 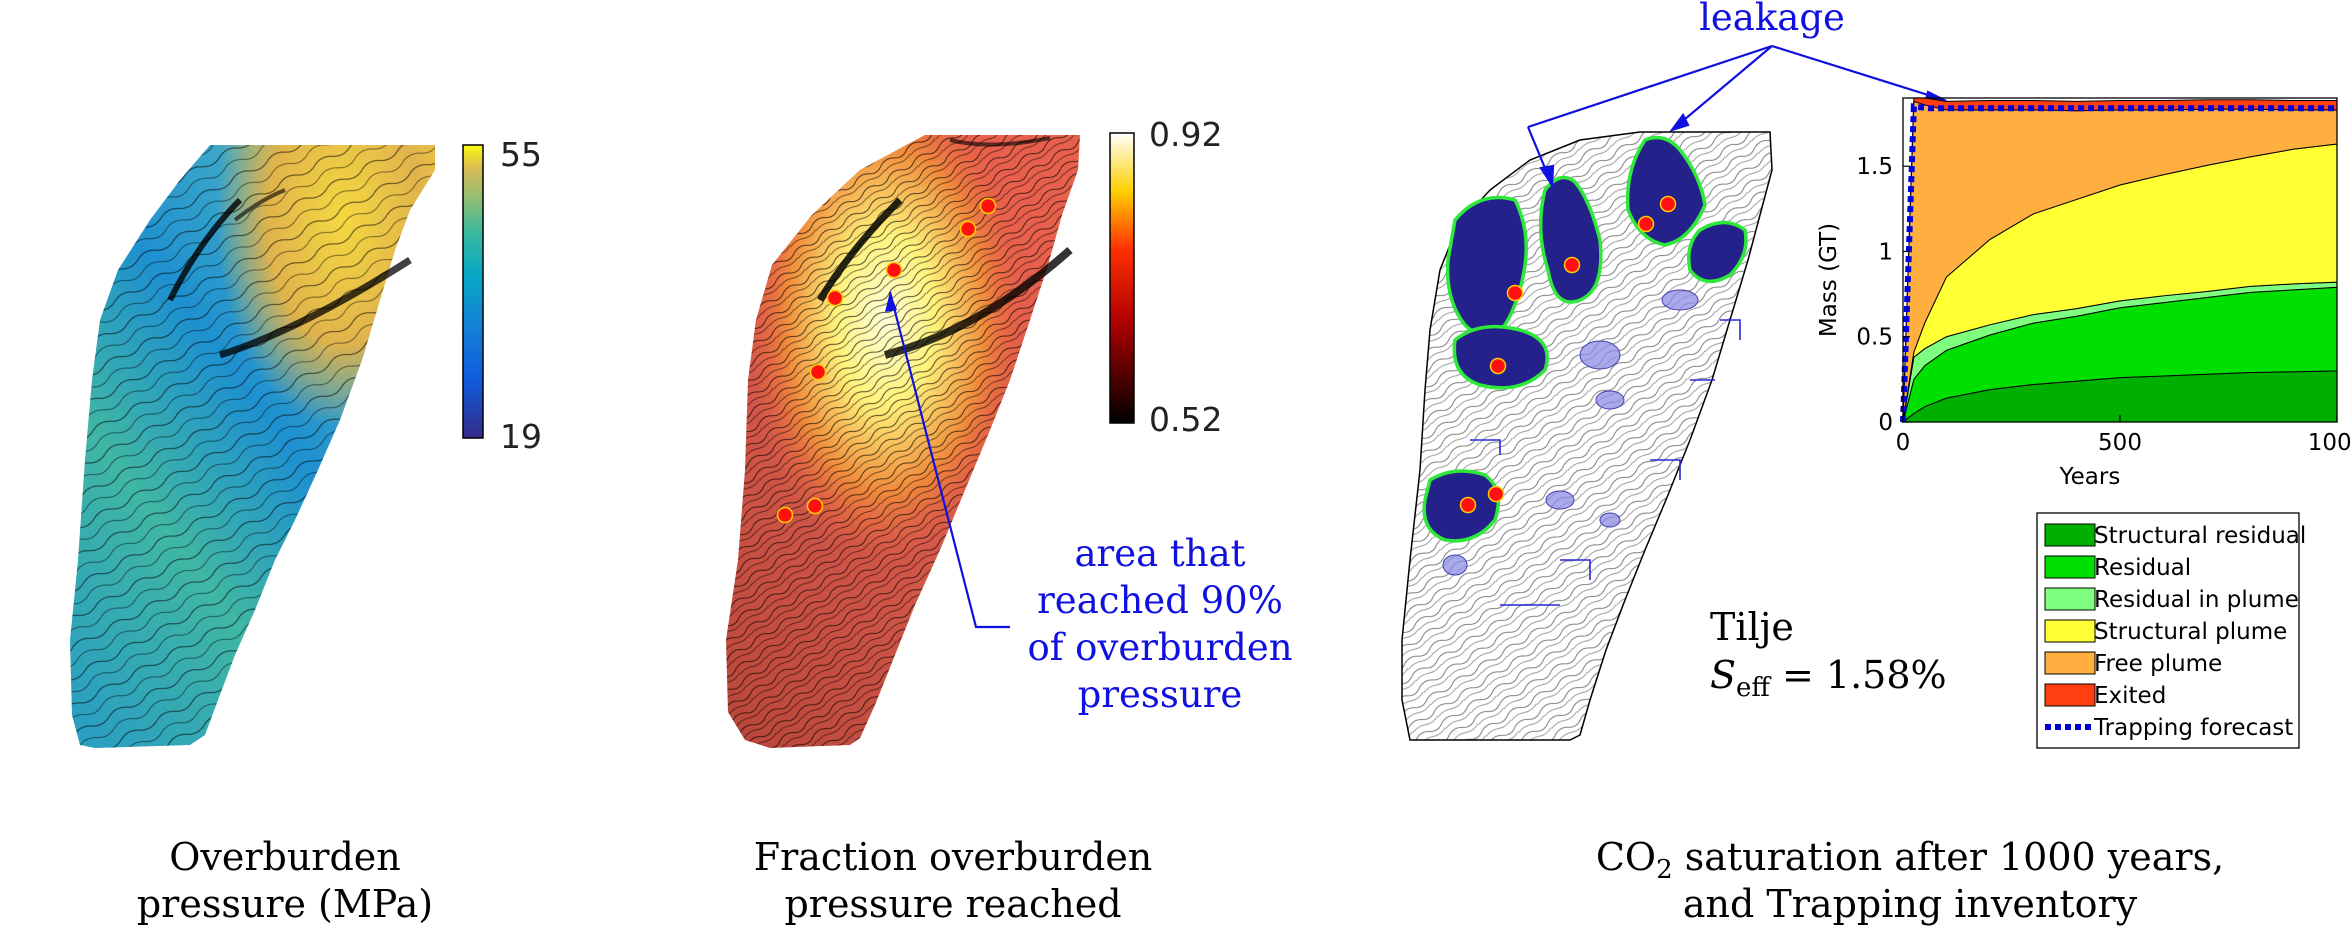 What do you see at coordinates (285, 857) in the screenshot?
I see `overburden-caption-line1: Overburden` at bounding box center [285, 857].